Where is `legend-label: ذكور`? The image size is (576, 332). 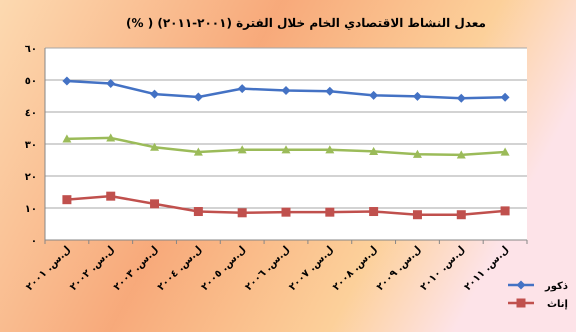
legend-label: ذكور is located at coordinates (556, 286).